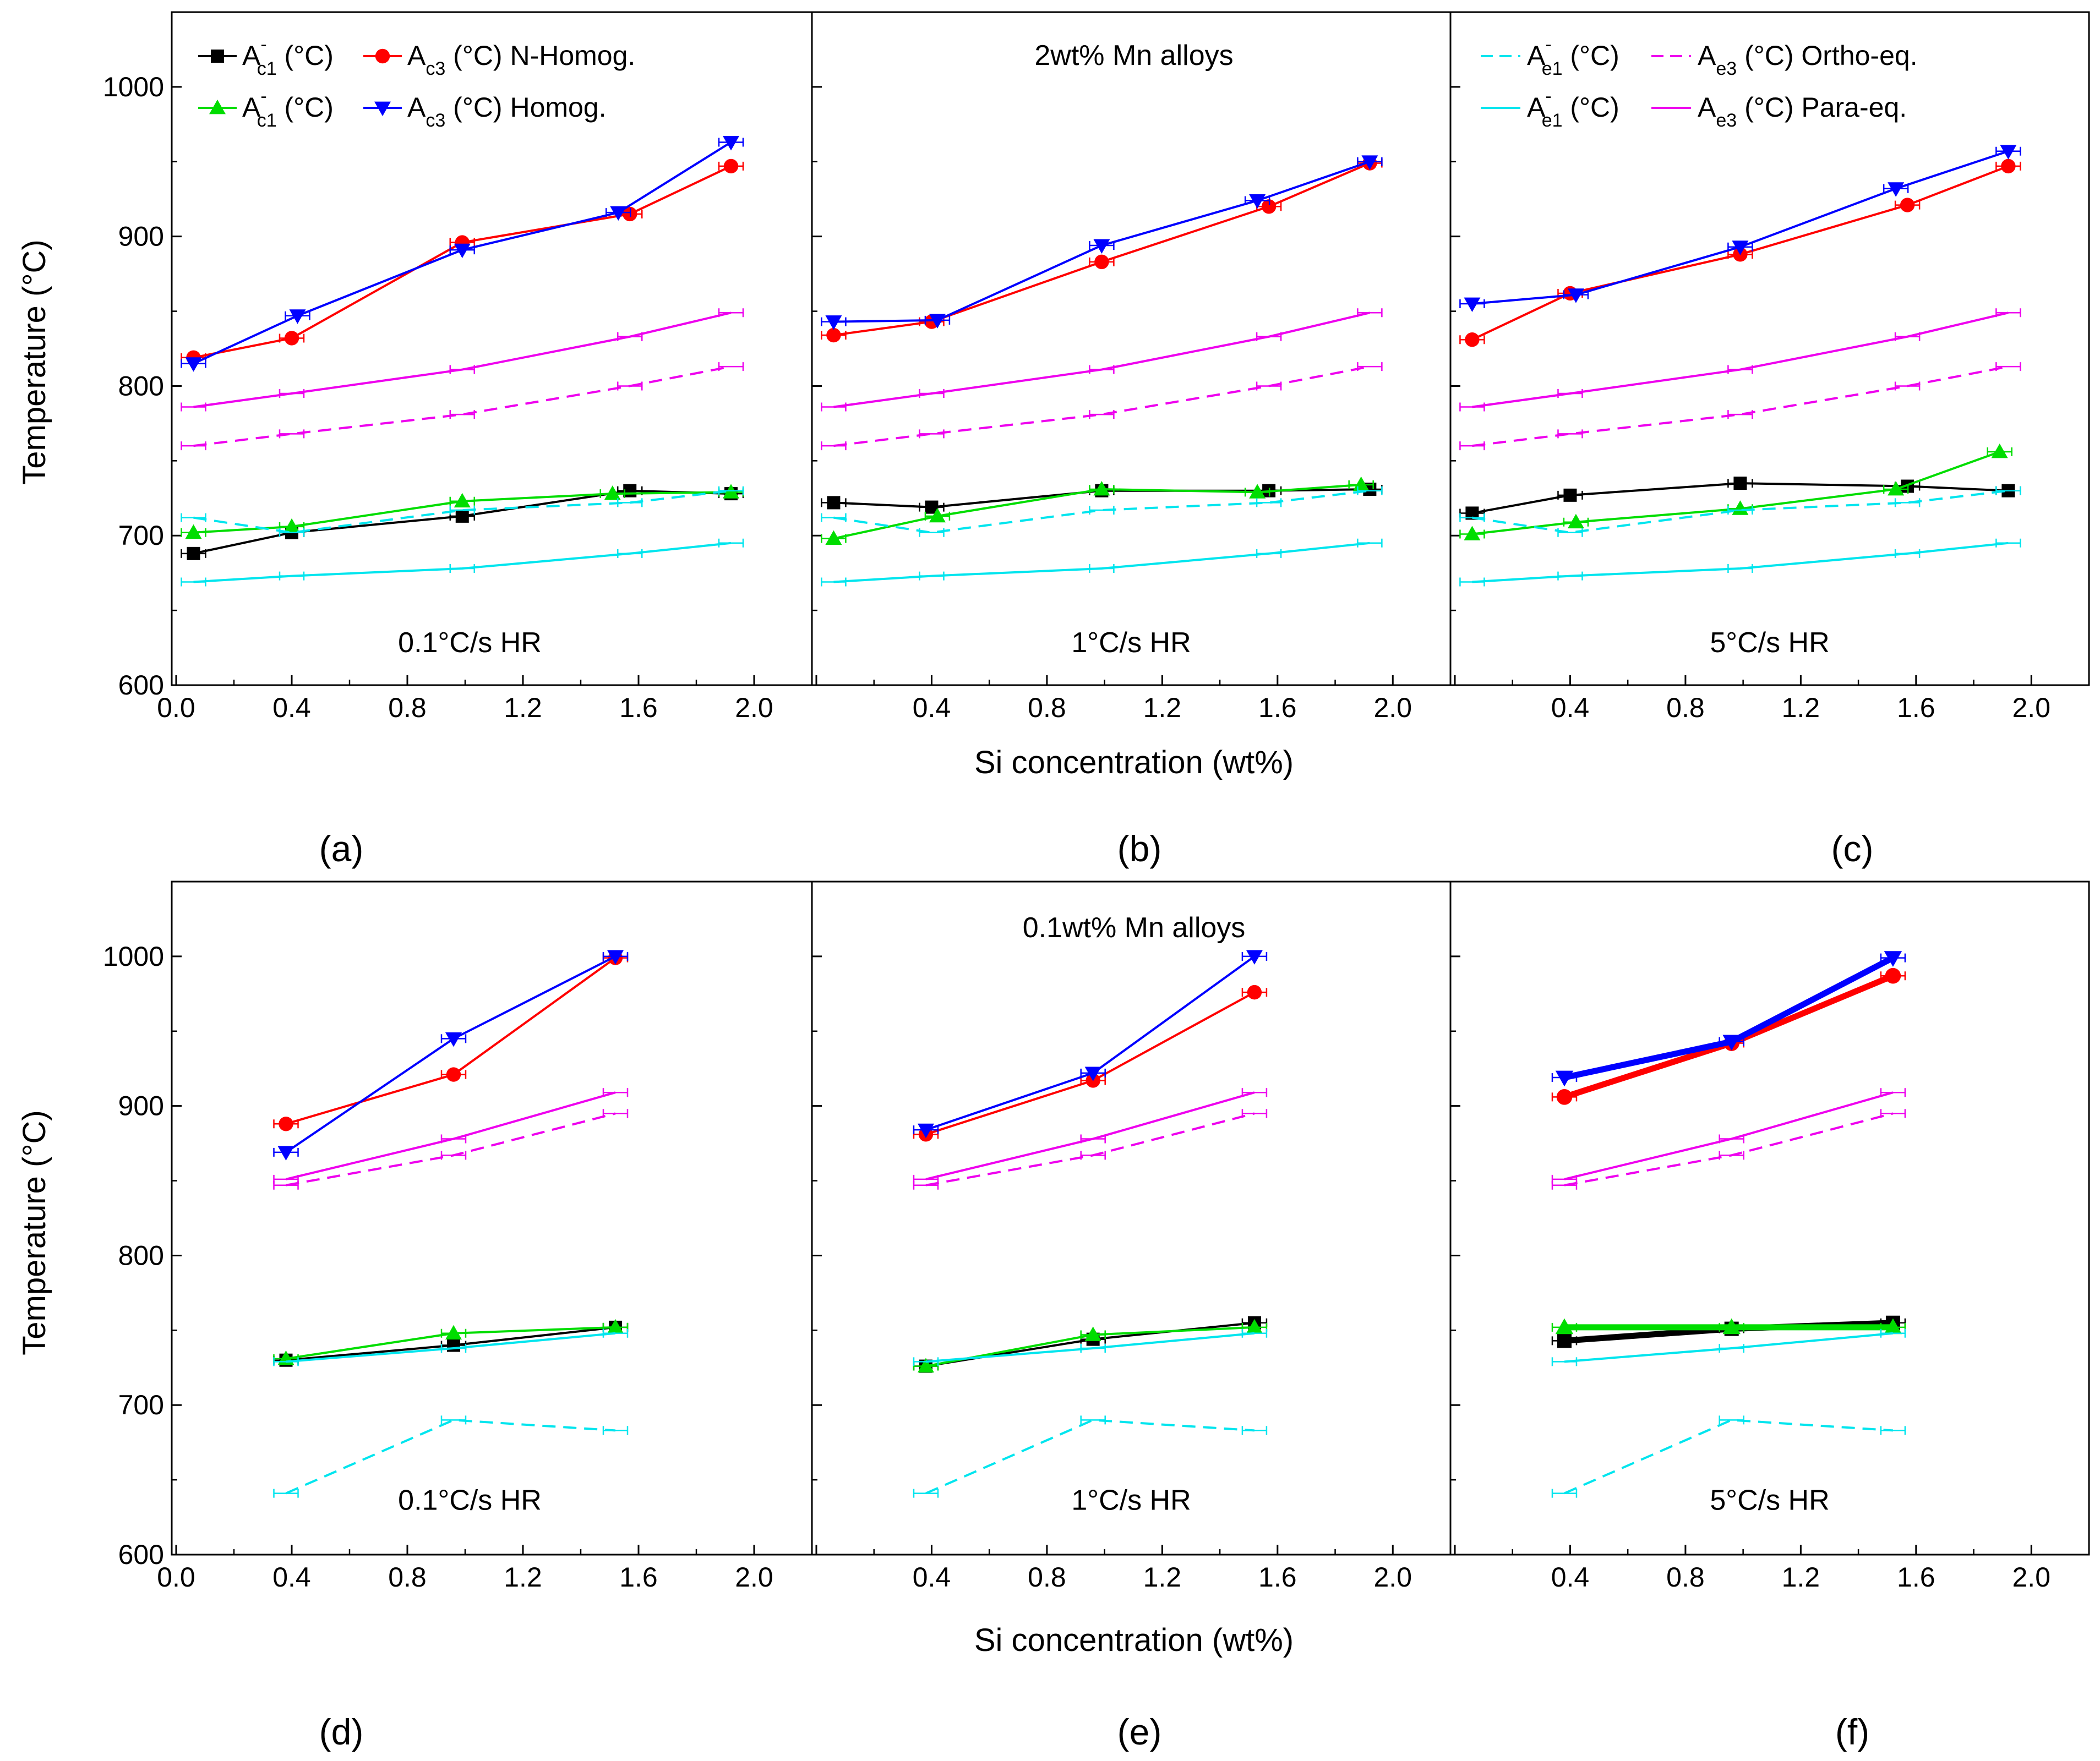  I want to click on x-tick-label: 0.0, so click(176, 1577).